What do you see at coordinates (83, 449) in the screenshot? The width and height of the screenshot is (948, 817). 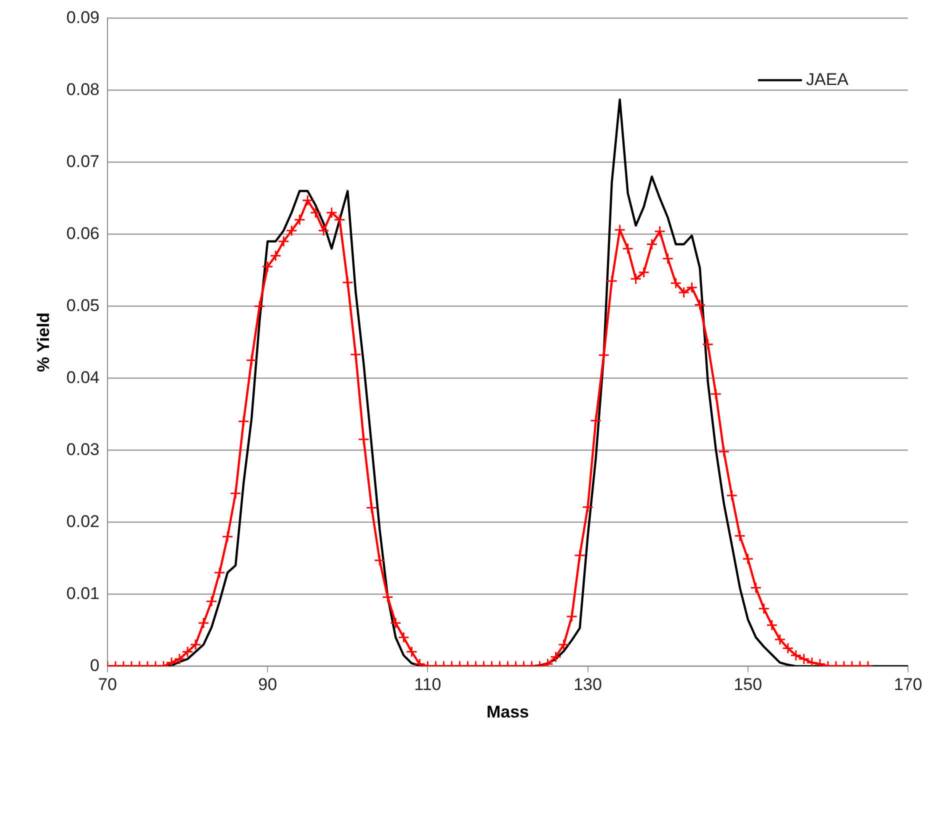 I see `y-tick-label: 0.03` at bounding box center [83, 449].